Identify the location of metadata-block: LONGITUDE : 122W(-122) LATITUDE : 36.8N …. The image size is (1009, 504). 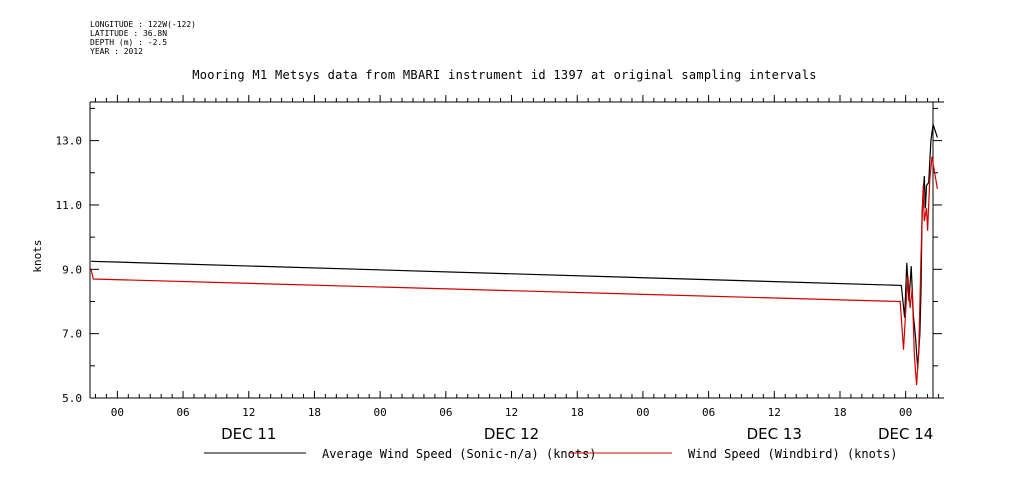
(143, 38).